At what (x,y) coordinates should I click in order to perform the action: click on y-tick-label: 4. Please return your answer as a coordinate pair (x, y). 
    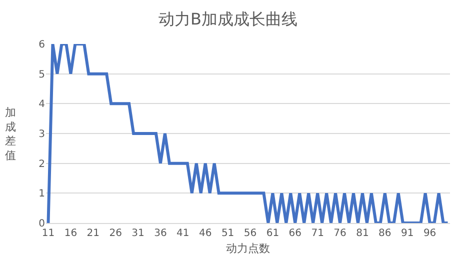
    Looking at the image, I should click on (41, 104).